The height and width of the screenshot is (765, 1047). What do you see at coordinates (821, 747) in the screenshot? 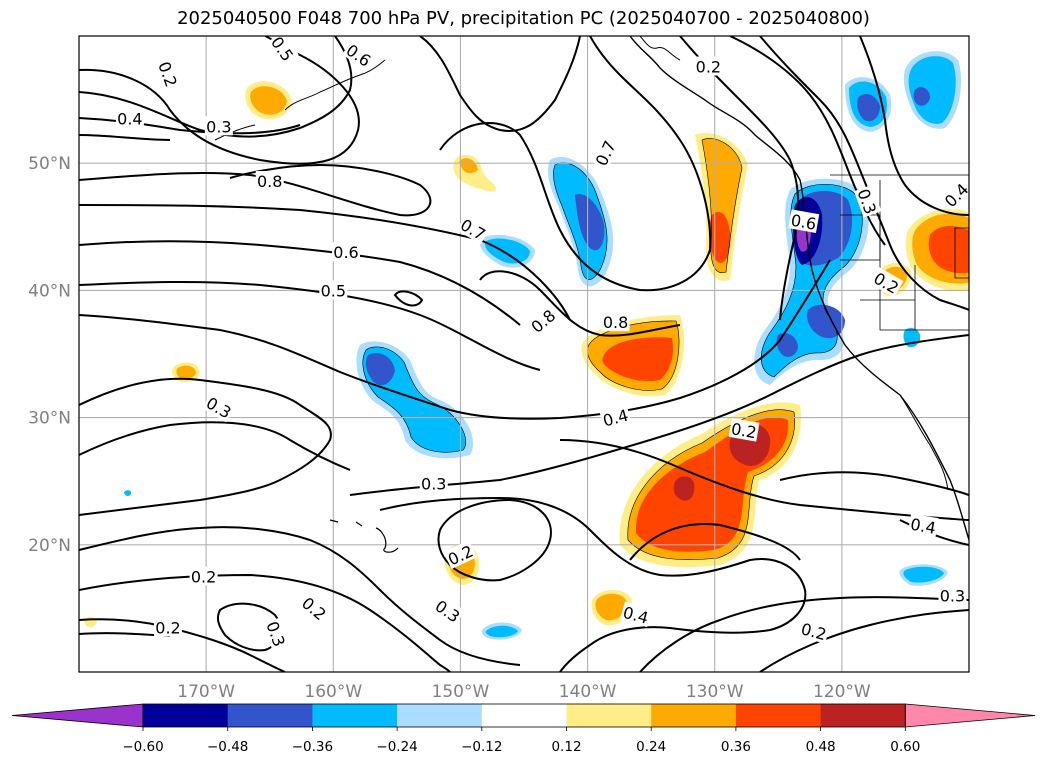
I see `colorbar-tick-label: 0.48` at bounding box center [821, 747].